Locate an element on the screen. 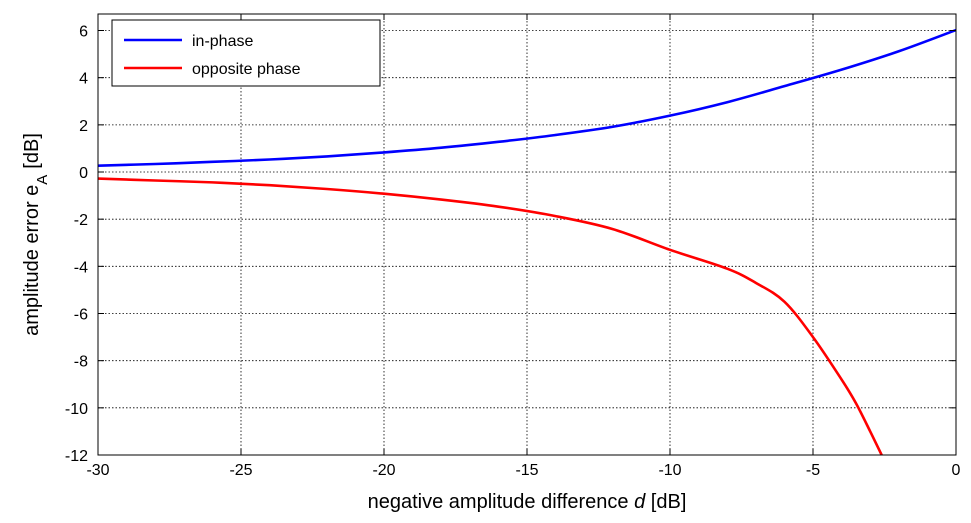 Image resolution: width=971 pixels, height=523 pixels. y-tick-label: -4 is located at coordinates (81, 267).